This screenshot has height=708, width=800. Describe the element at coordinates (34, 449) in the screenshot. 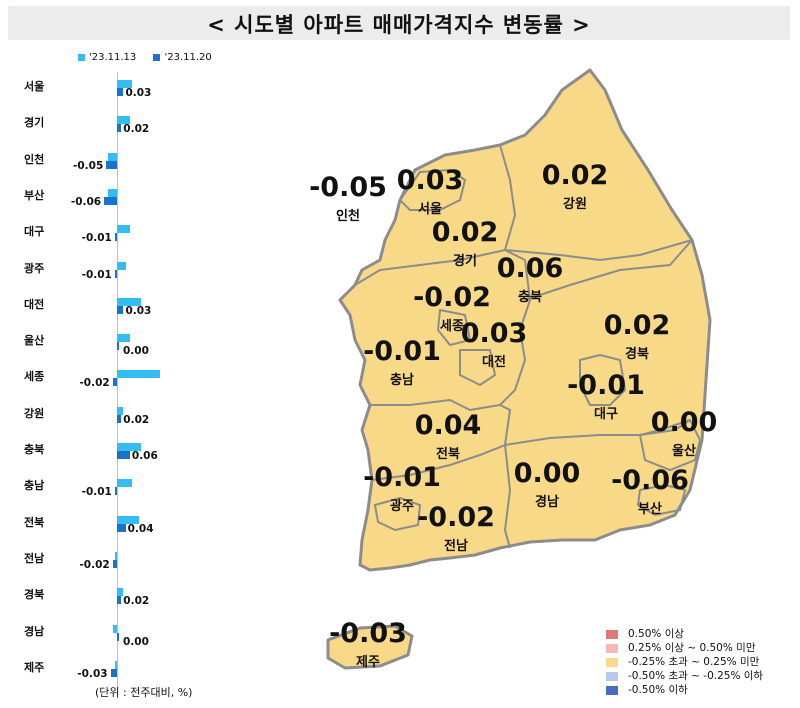

I see `category-label: 충북` at that location.